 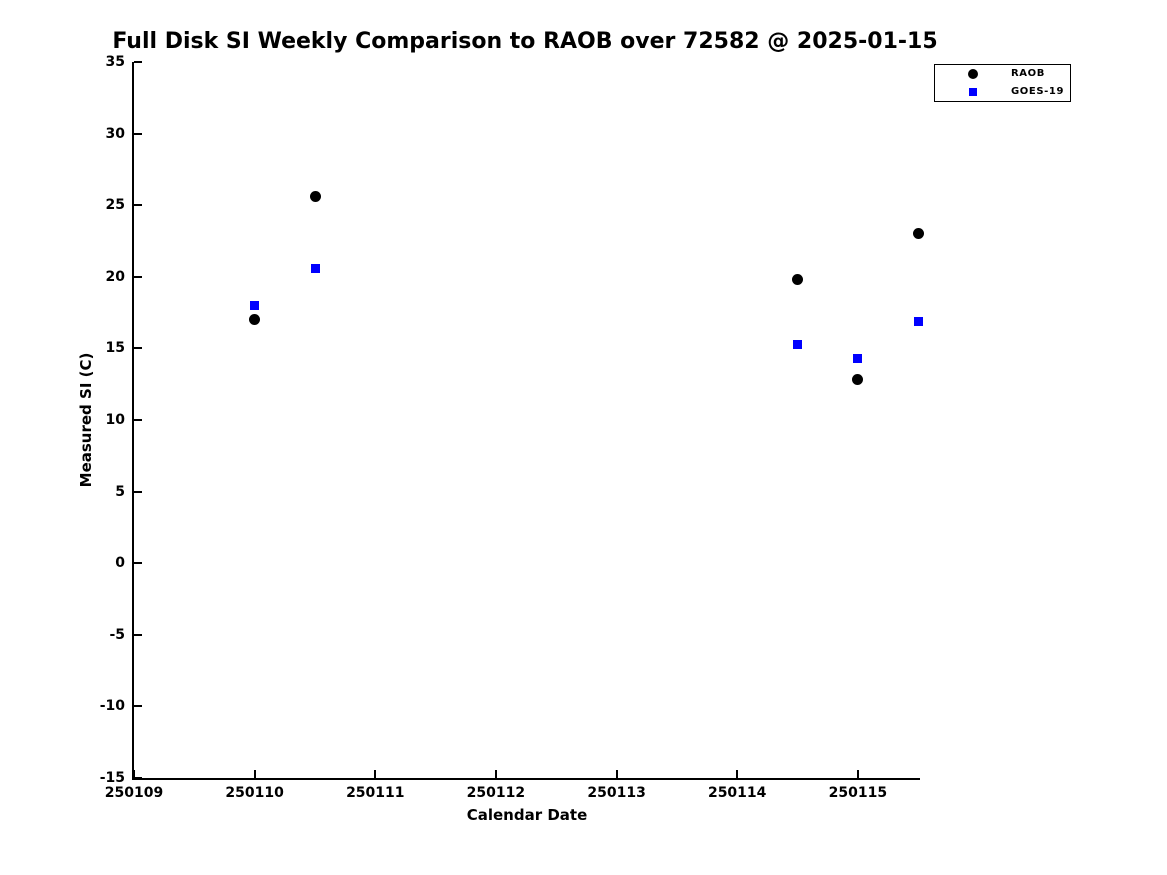 I want to click on legend-label-raob: RAOB, so click(x=1028, y=74).